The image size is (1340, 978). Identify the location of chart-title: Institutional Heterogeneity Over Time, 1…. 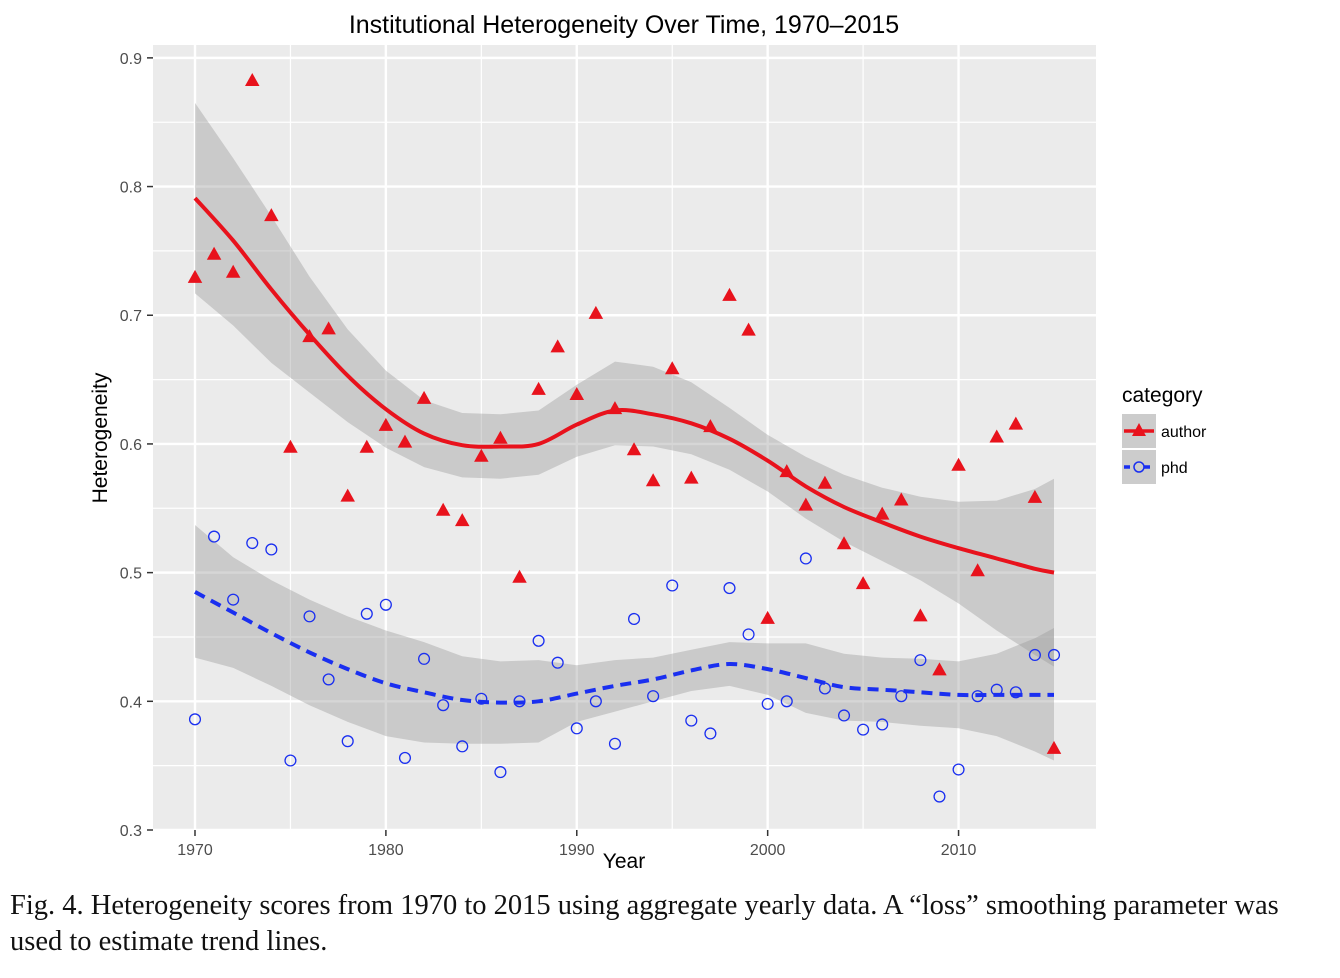
(624, 25).